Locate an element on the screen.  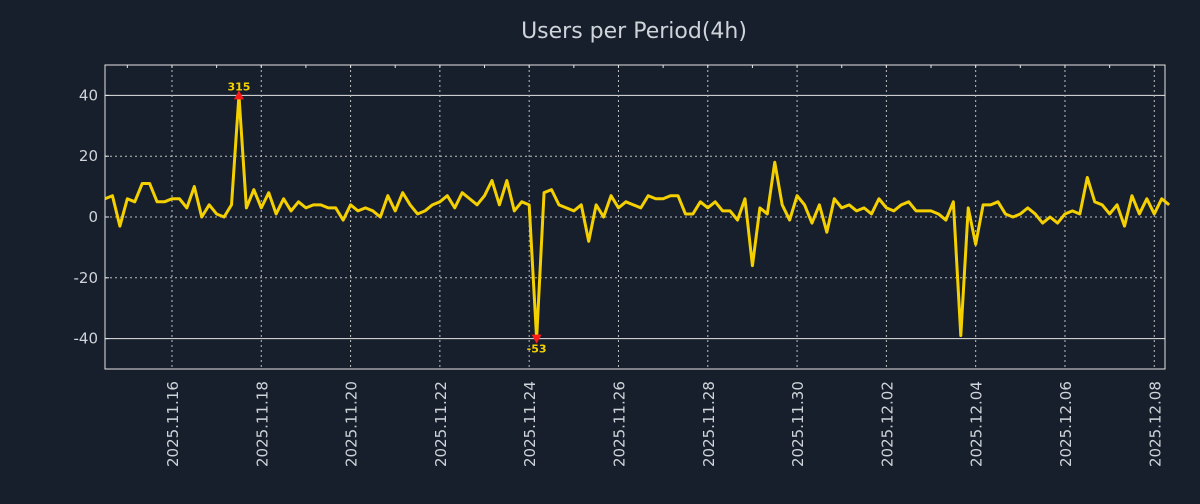
y-tick-label: 20 is located at coordinates (88, 156).